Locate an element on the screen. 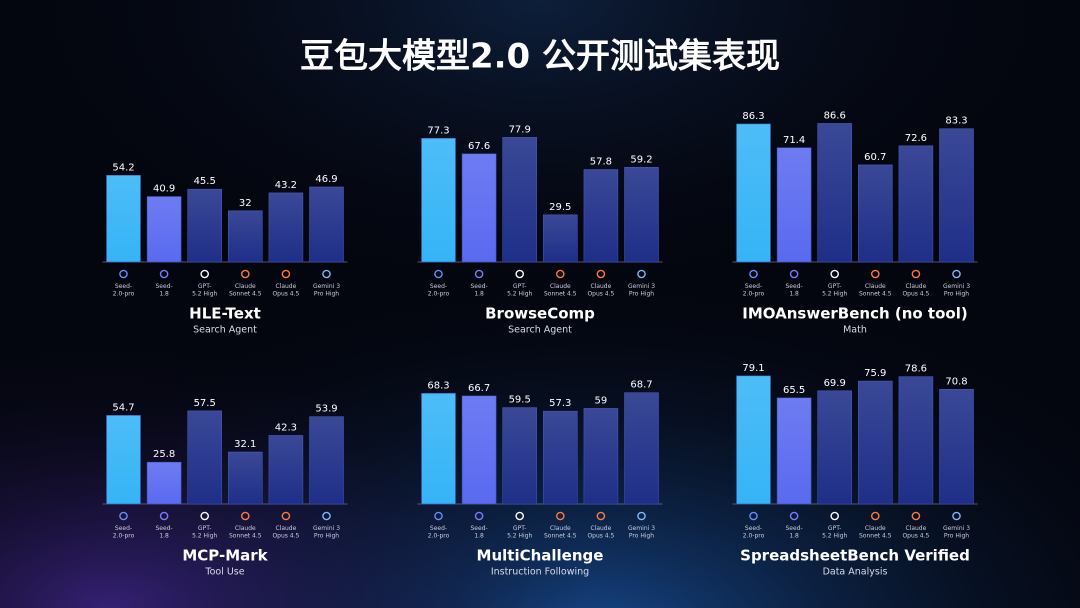 This screenshot has height=608, width=1080. chart-subtitle: Data Analysis is located at coordinates (855, 572).